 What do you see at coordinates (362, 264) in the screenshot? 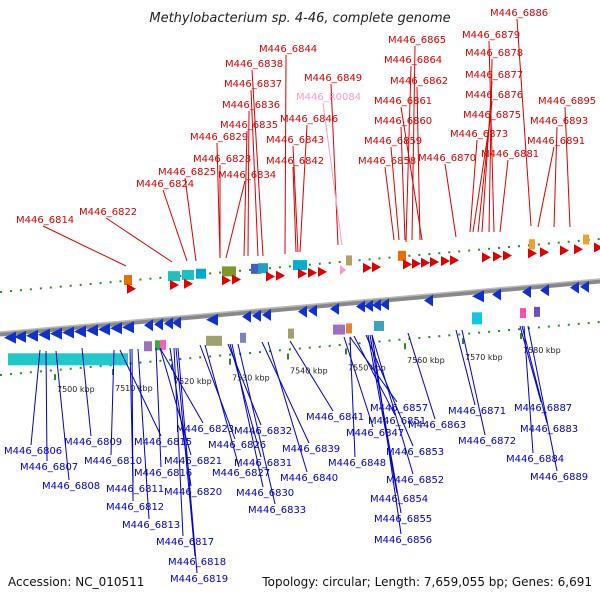
I see `forward-genes` at bounding box center [362, 264].